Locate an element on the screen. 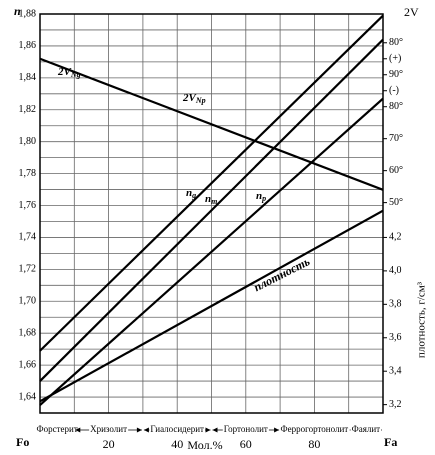 The height and width of the screenshot is (455, 435). zone-label: Гиалосидерит is located at coordinates (177, 429).